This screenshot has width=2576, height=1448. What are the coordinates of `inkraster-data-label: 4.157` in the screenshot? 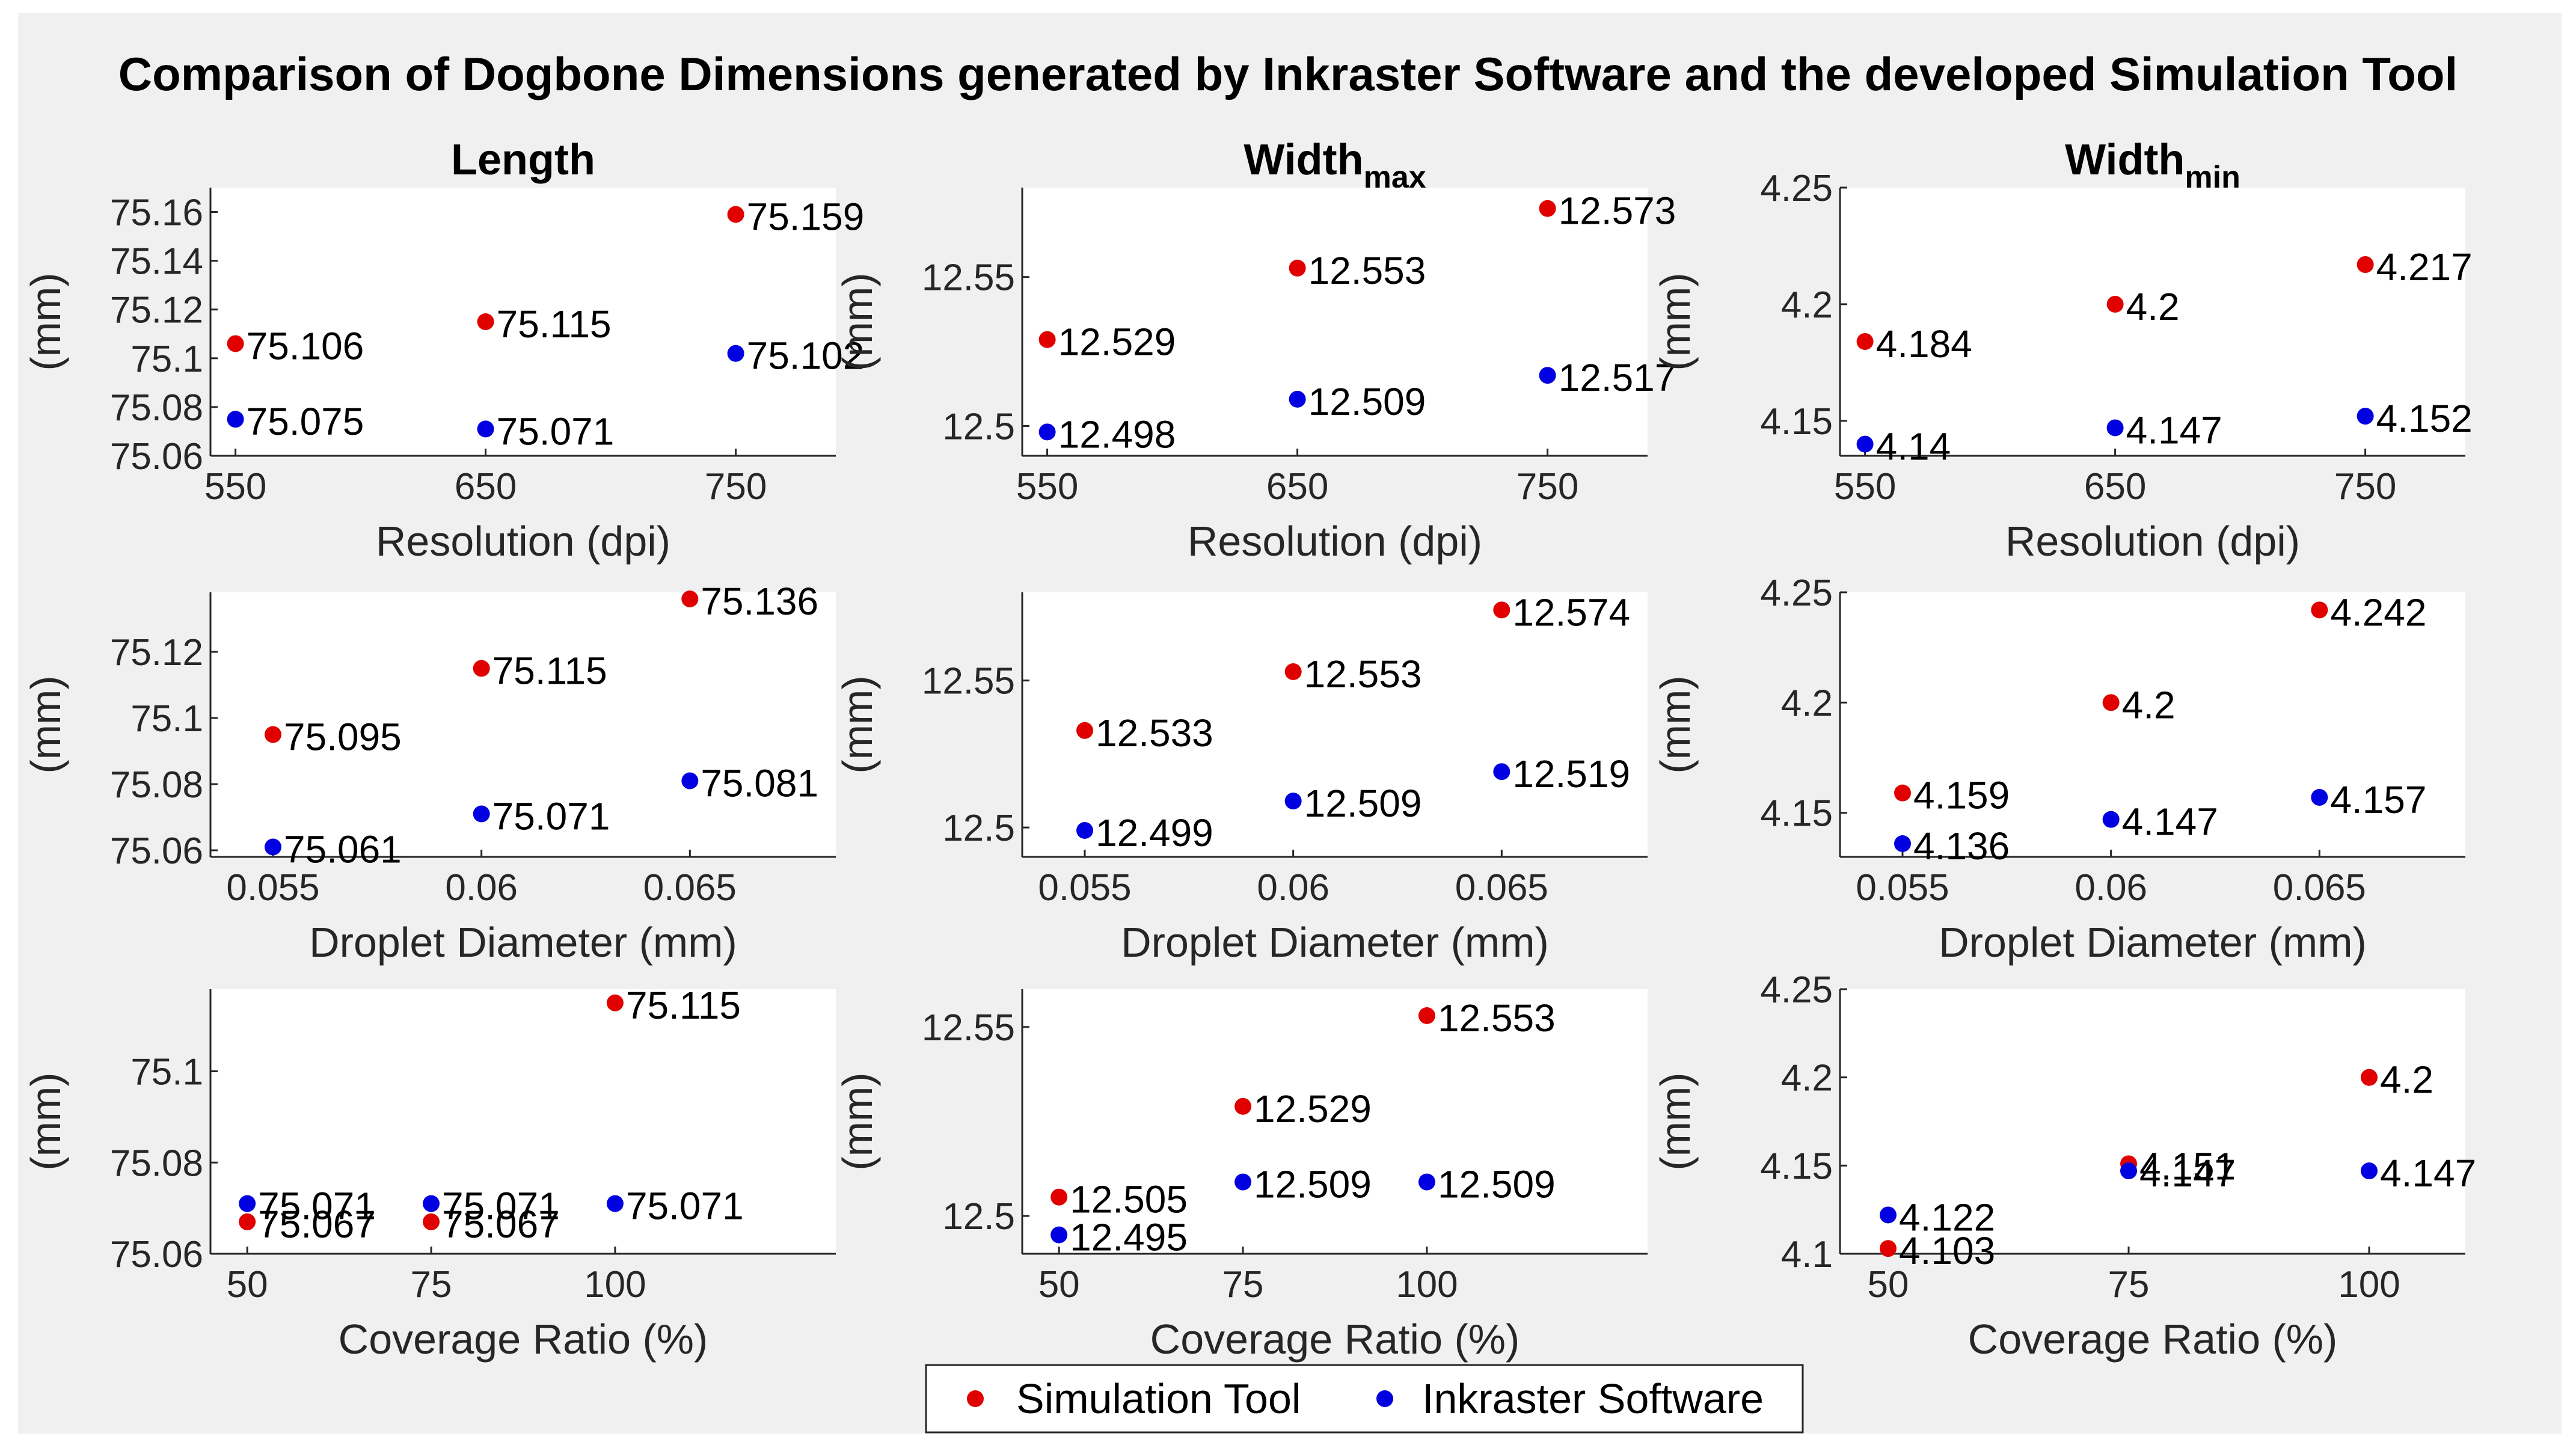 It's located at (2378, 800).